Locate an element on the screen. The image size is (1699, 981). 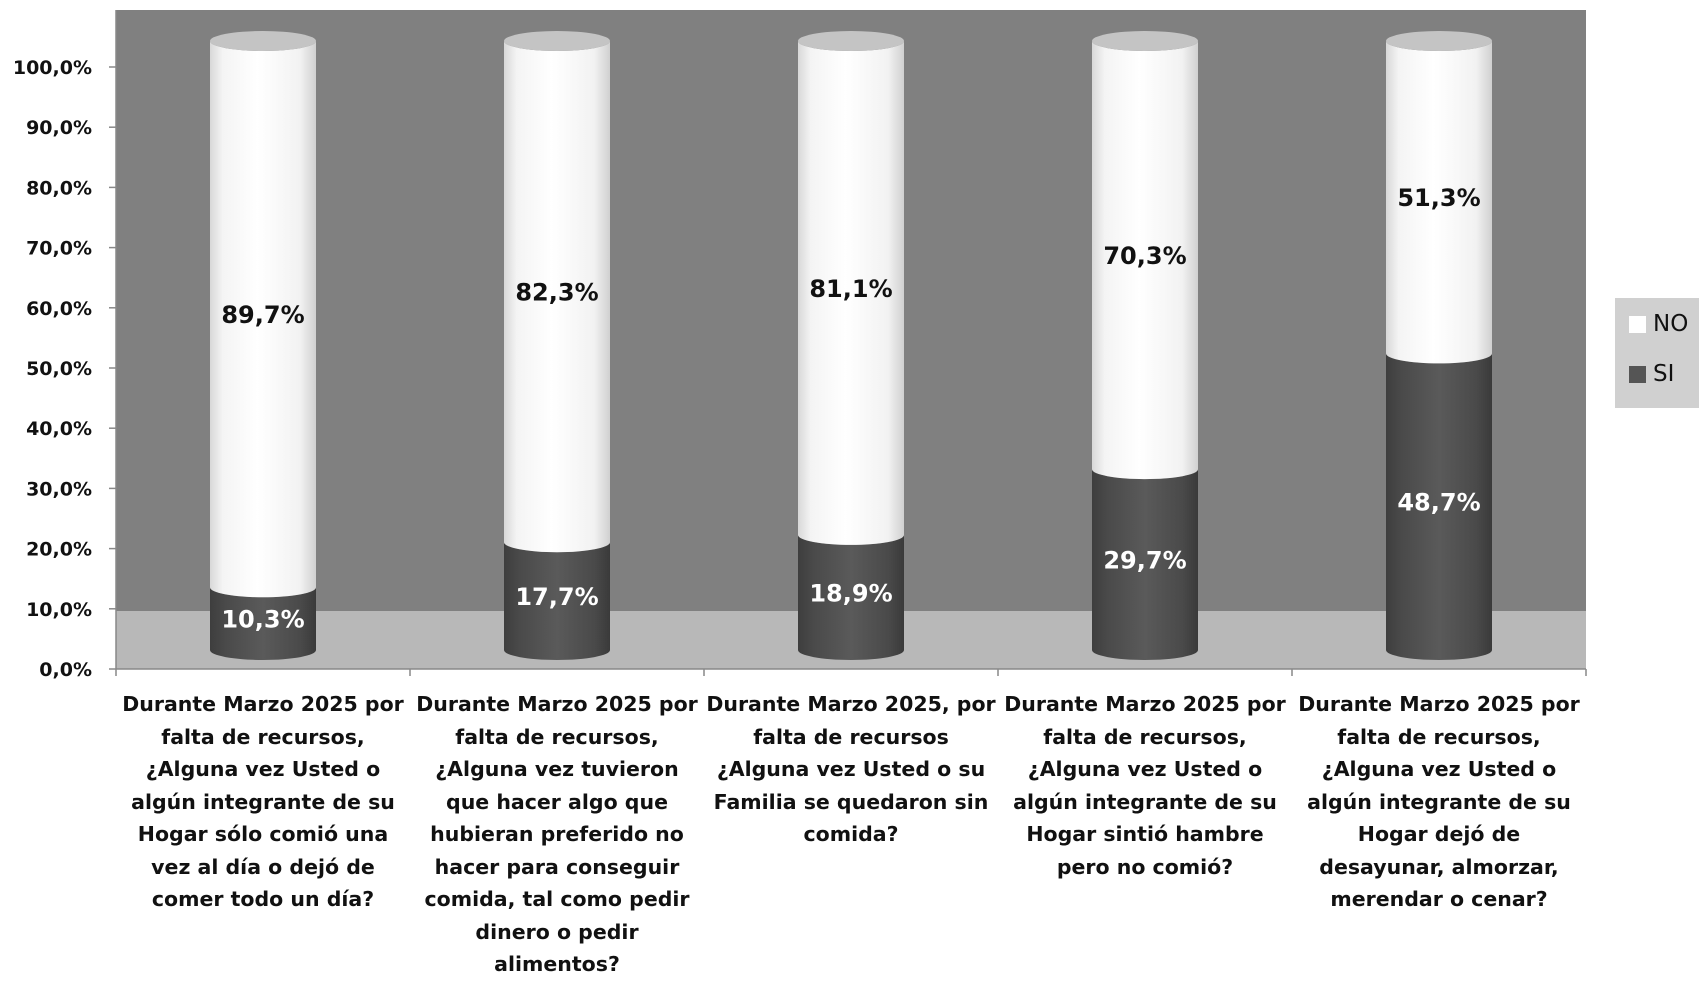
legend-swatch-si is located at coordinates (1637, 374).